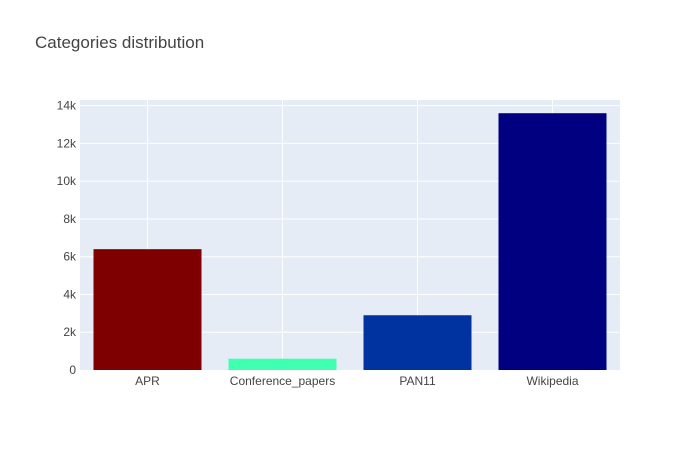  What do you see at coordinates (70, 294) in the screenshot?
I see `y-tick-label: 4k` at bounding box center [70, 294].